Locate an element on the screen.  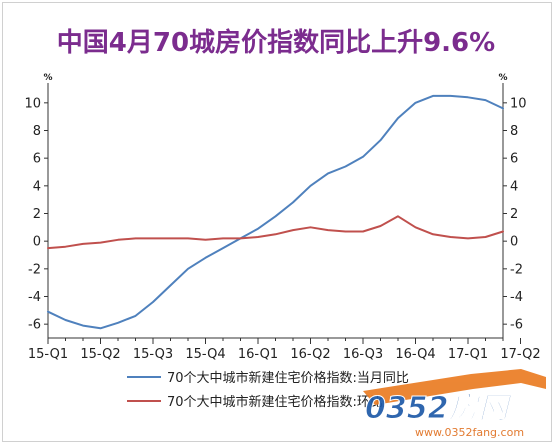
x-tick-label: 17-Q1 is located at coordinates (468, 354).